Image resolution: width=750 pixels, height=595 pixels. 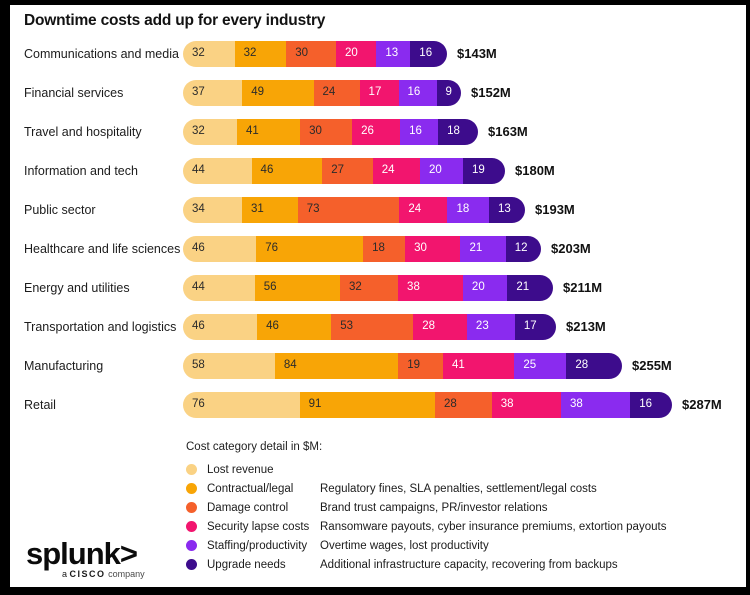 I want to click on segment-value: 73, so click(x=313, y=208).